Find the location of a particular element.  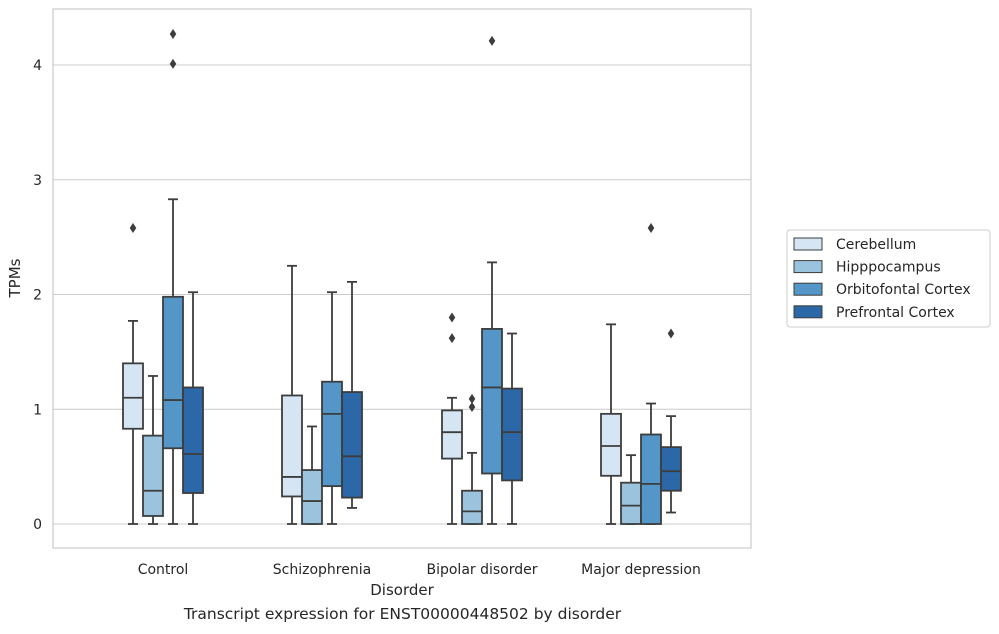

y-tick-label: 0 is located at coordinates (37, 525).